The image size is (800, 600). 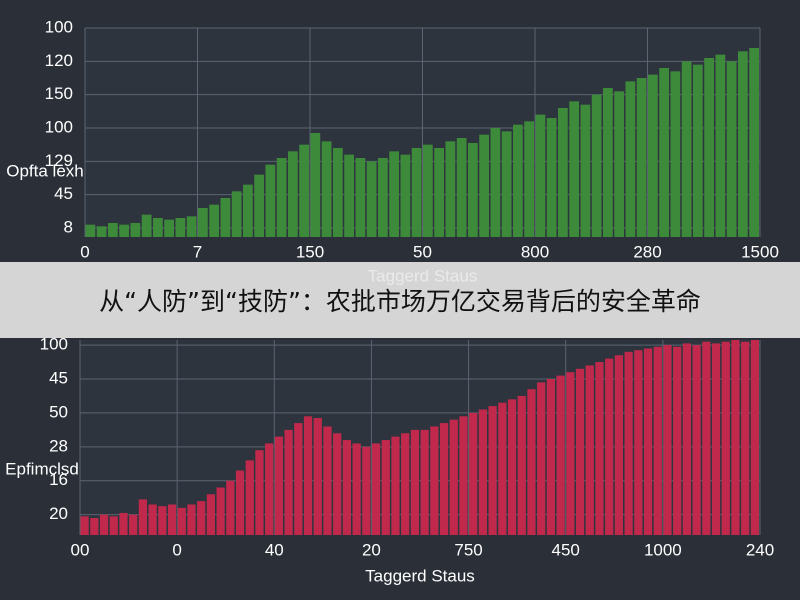 What do you see at coordinates (58, 513) in the screenshot?
I see `y-tick-label: 20` at bounding box center [58, 513].